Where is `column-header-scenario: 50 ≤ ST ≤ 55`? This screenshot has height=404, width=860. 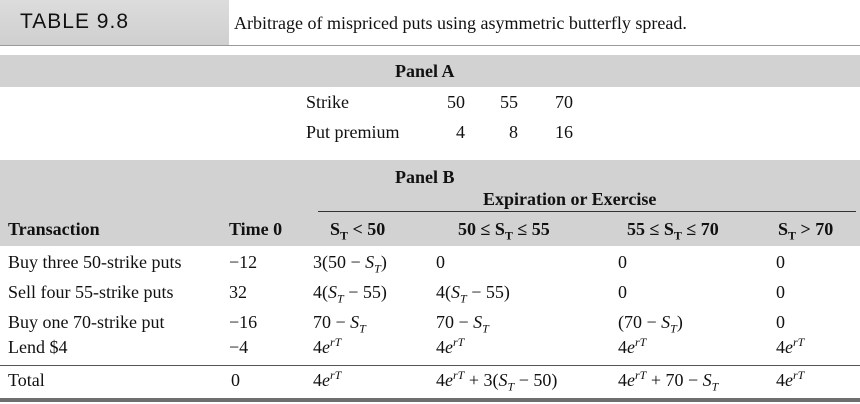 column-header-scenario: 50 ≤ ST ≤ 55 is located at coordinates (504, 231).